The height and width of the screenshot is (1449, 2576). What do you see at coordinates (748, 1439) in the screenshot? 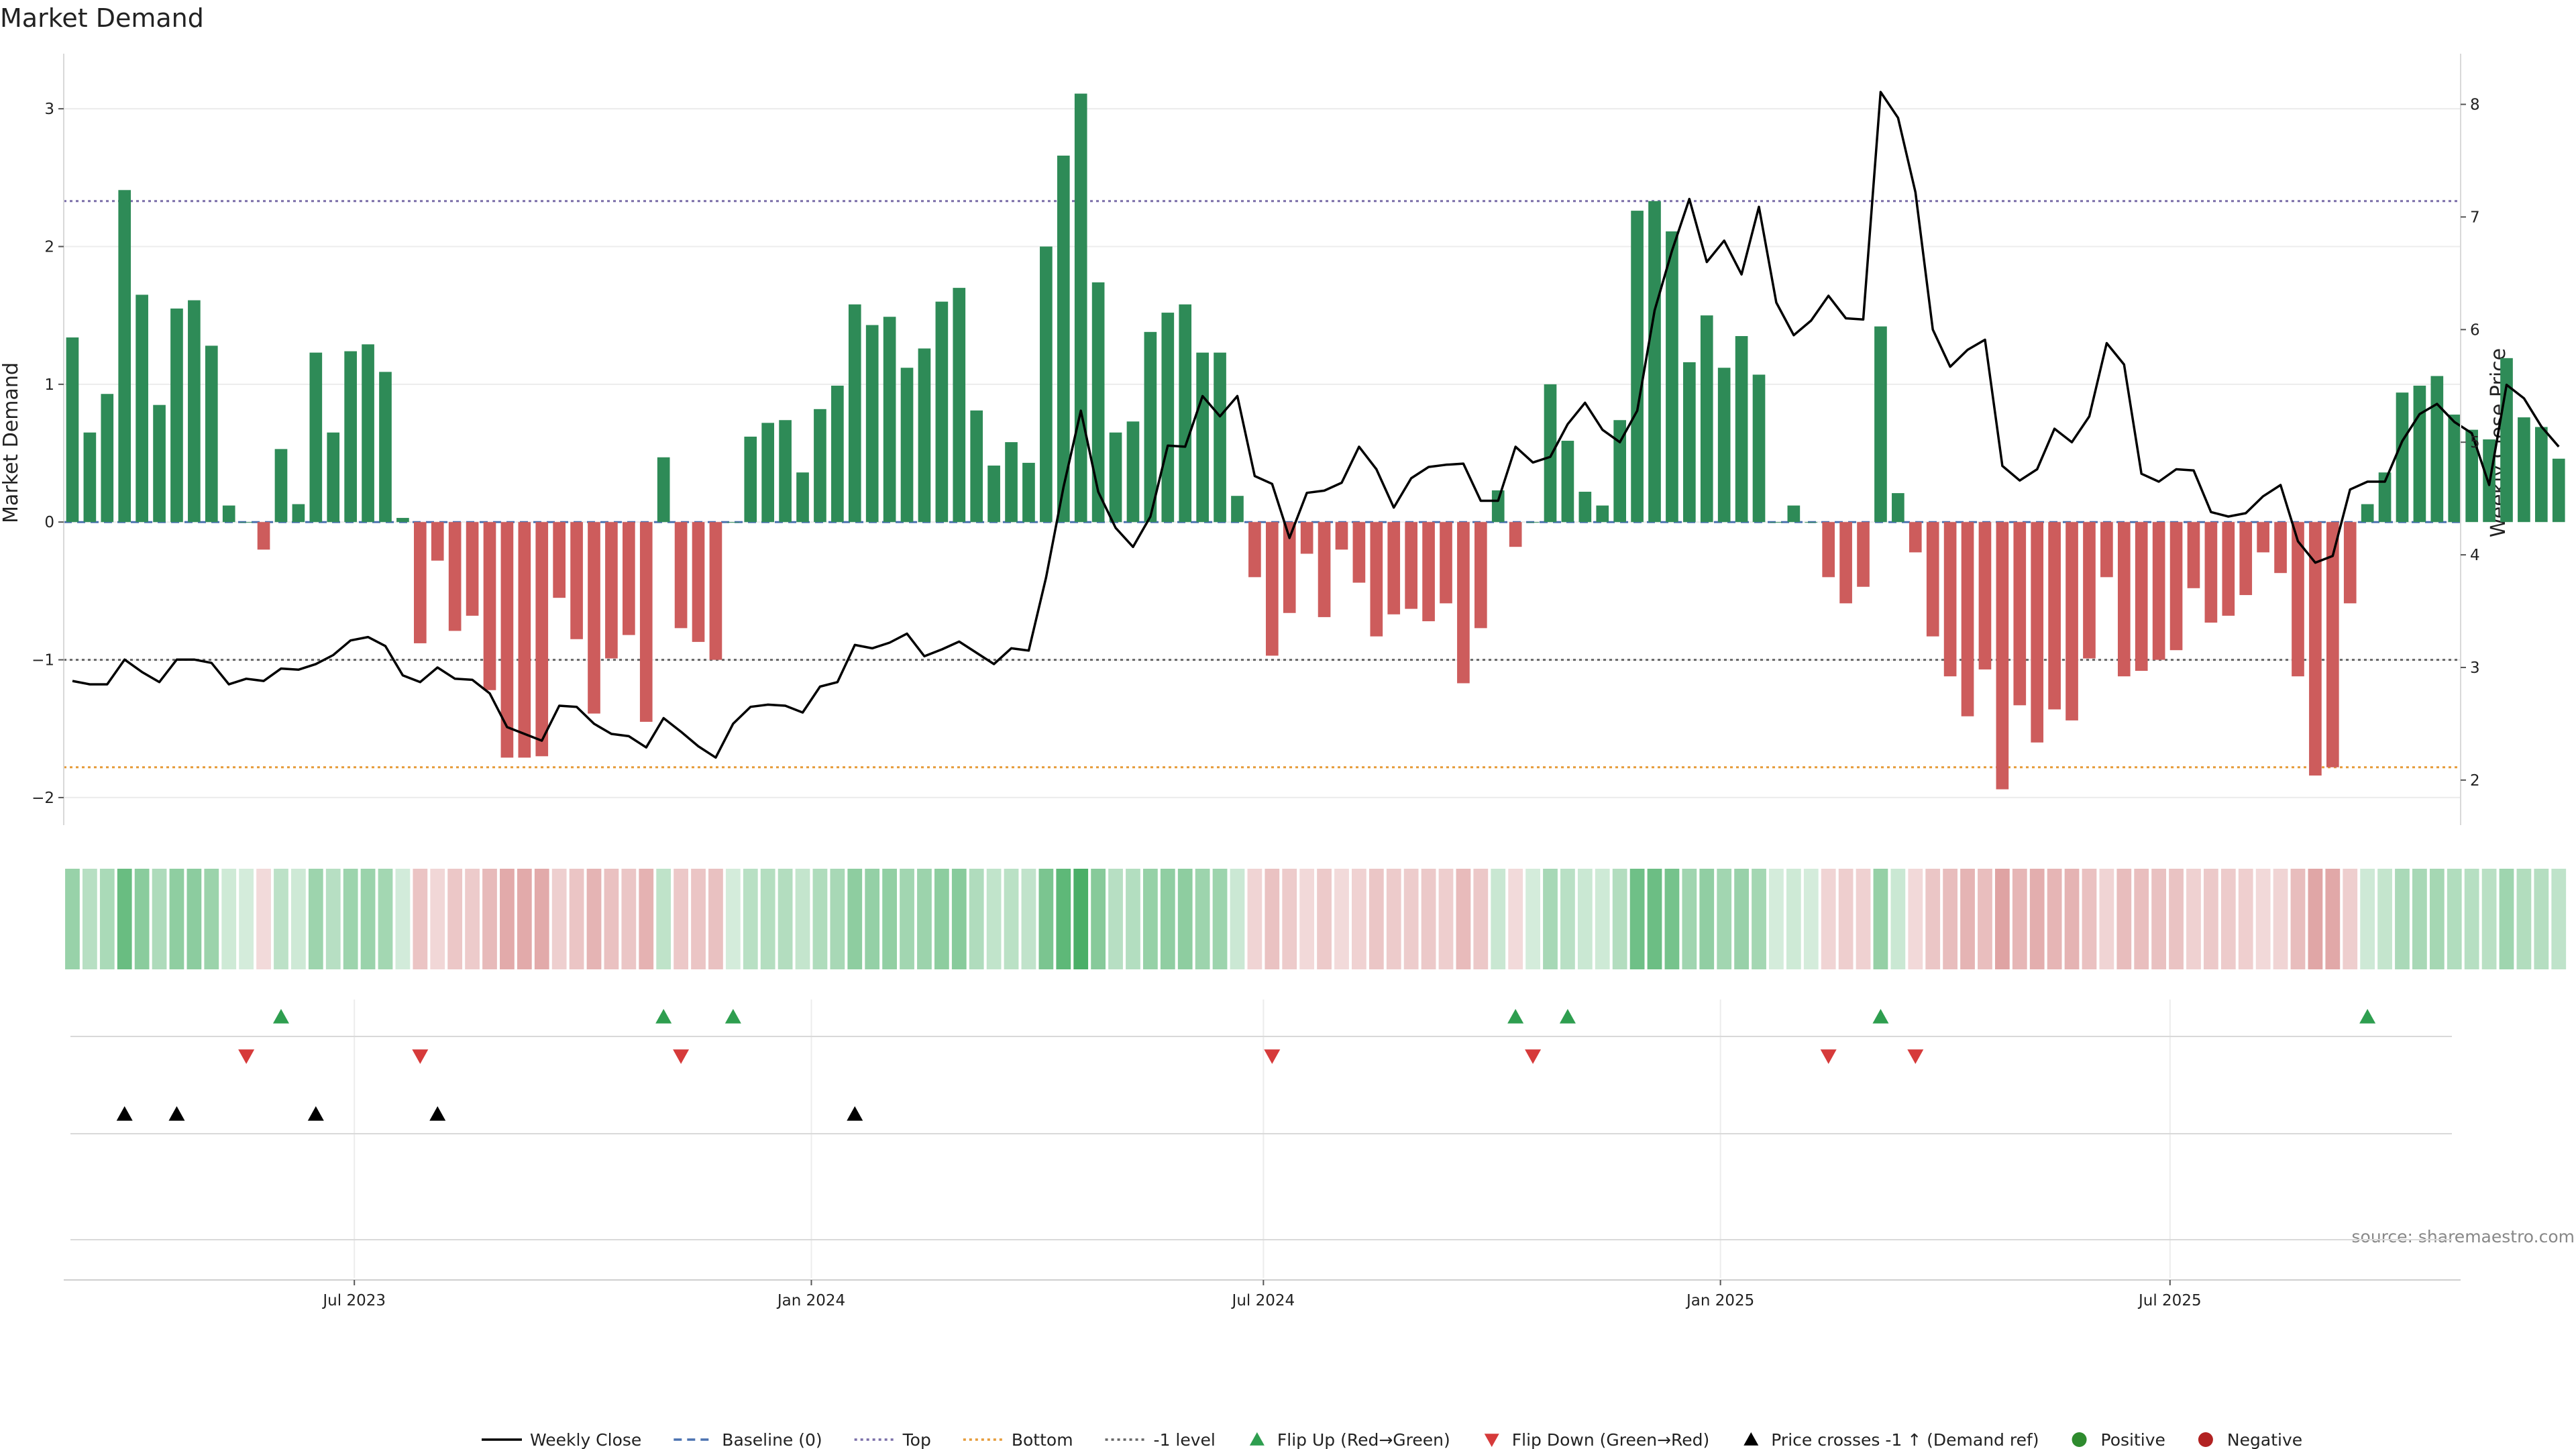
I see `legend-item: Baseline (0)` at bounding box center [748, 1439].